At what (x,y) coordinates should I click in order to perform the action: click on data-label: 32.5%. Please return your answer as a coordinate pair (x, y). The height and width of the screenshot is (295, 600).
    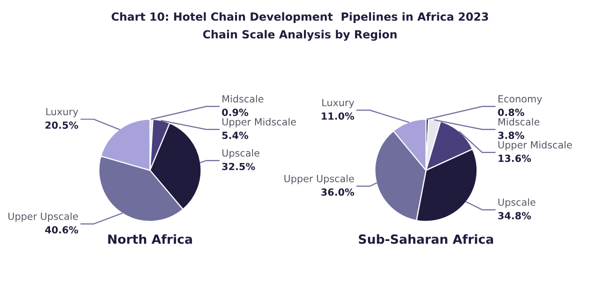
    Looking at the image, I should click on (238, 166).